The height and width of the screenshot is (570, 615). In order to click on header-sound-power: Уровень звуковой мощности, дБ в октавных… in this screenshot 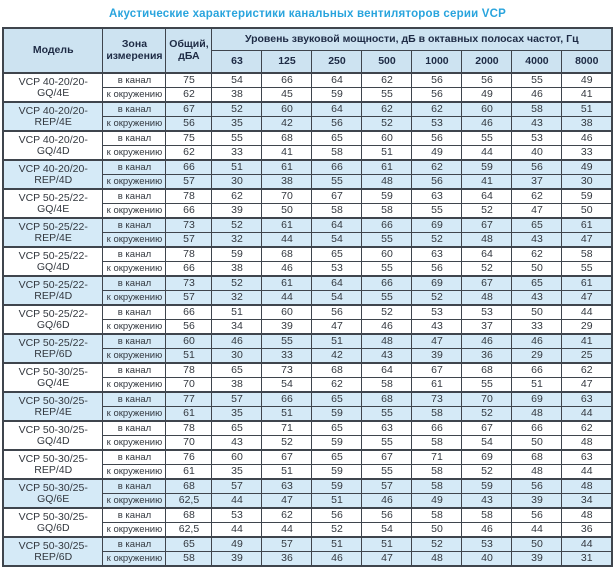, I will do `click(412, 39)`.